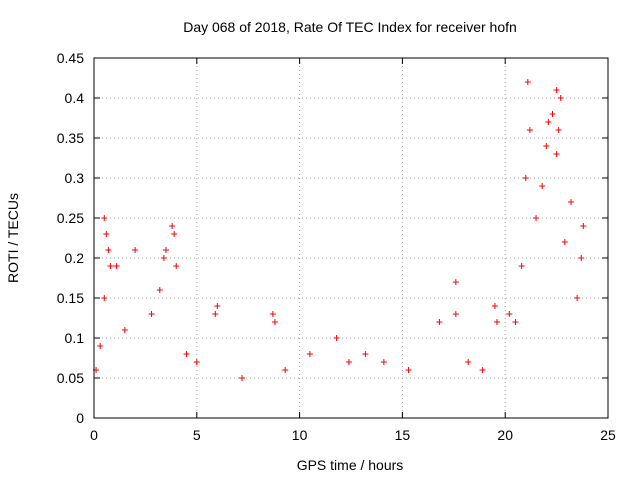  What do you see at coordinates (75, 338) in the screenshot?
I see `y-tick-label: 0.1` at bounding box center [75, 338].